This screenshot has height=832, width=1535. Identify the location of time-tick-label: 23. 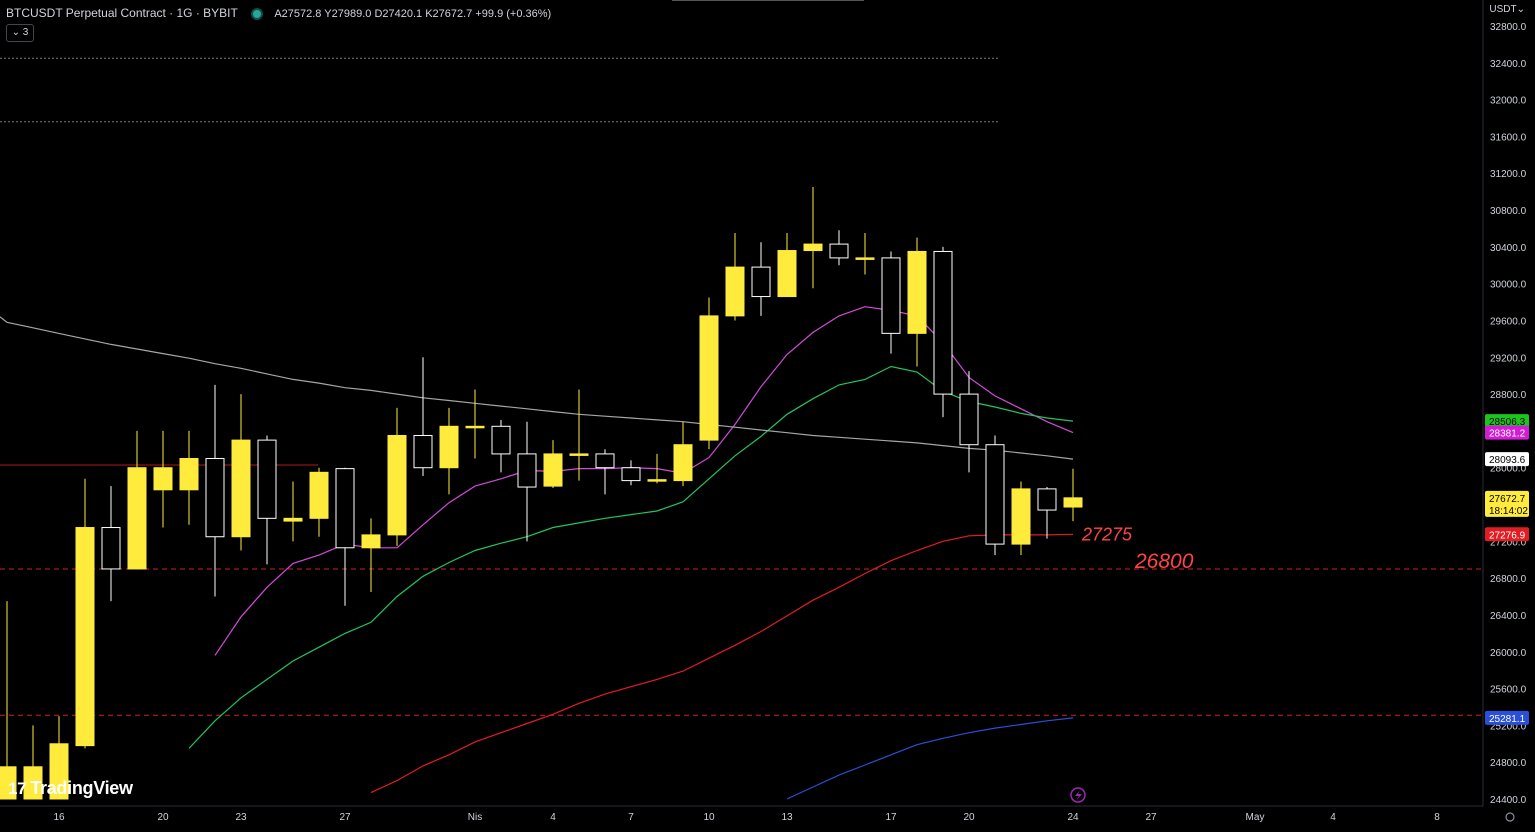
(241, 817).